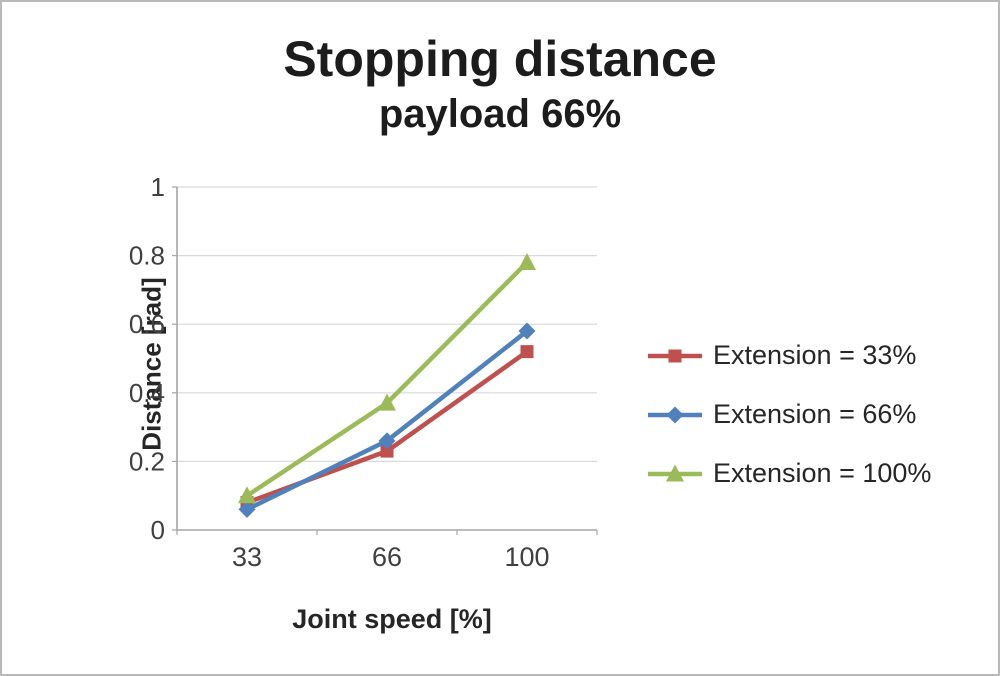 Image resolution: width=1000 pixels, height=676 pixels. I want to click on y-tick-label: 0.2, so click(147, 461).